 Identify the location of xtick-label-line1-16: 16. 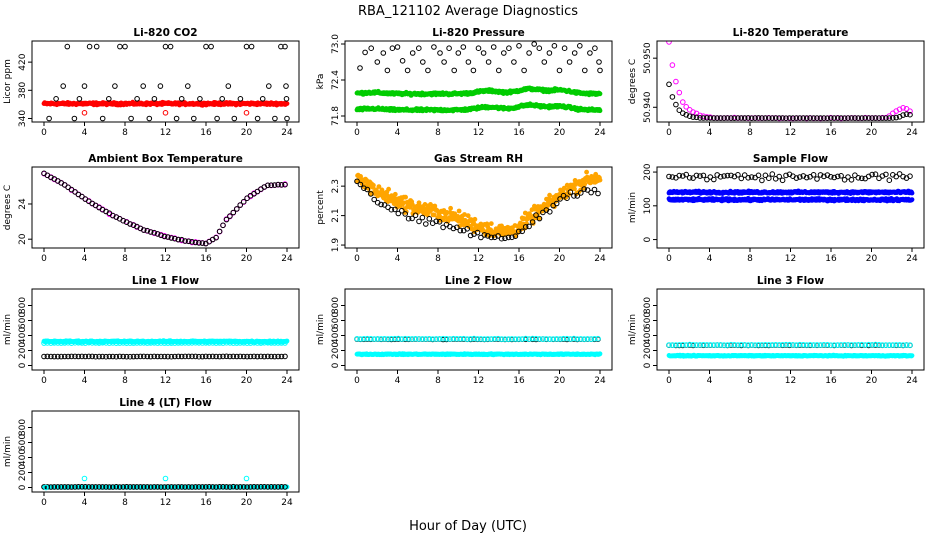
(206, 381).